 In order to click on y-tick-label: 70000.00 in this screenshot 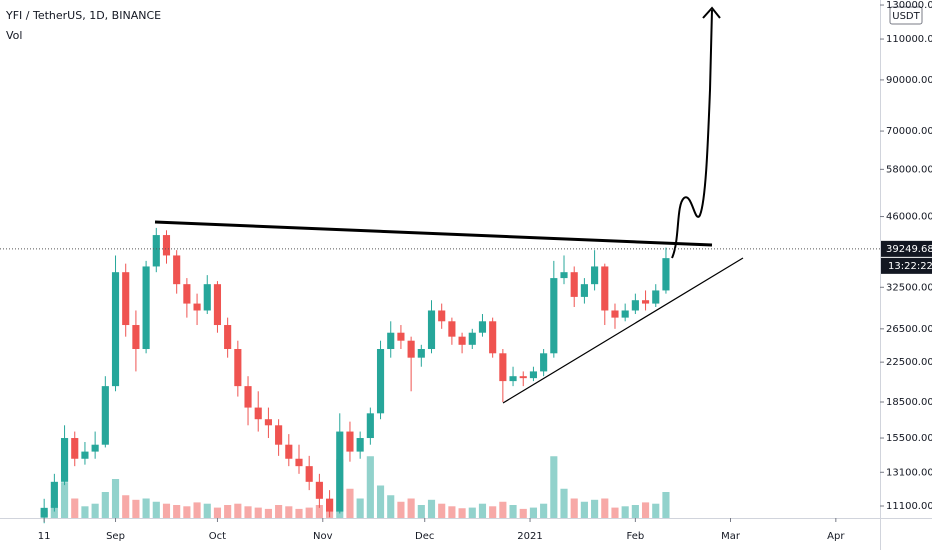, I will do `click(909, 131)`.